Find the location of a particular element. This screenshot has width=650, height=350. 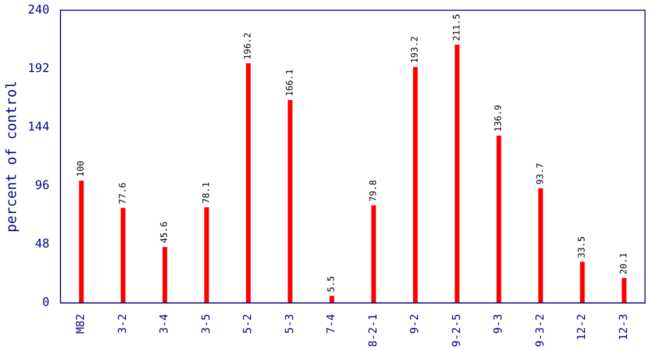

data-label: 196.2 is located at coordinates (249, 46).